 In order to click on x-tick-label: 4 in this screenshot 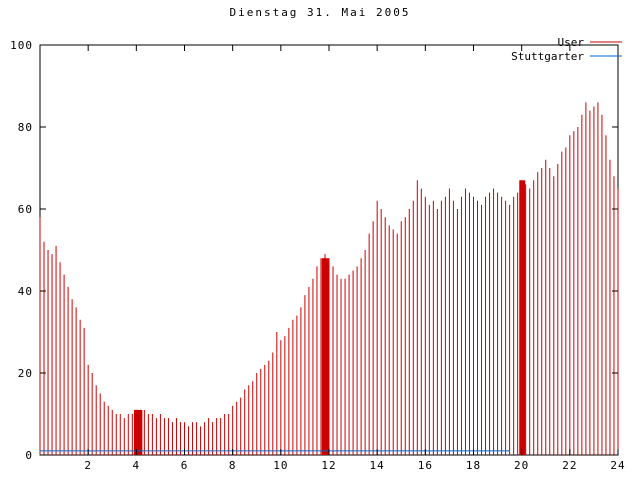, I will do `click(137, 465)`.